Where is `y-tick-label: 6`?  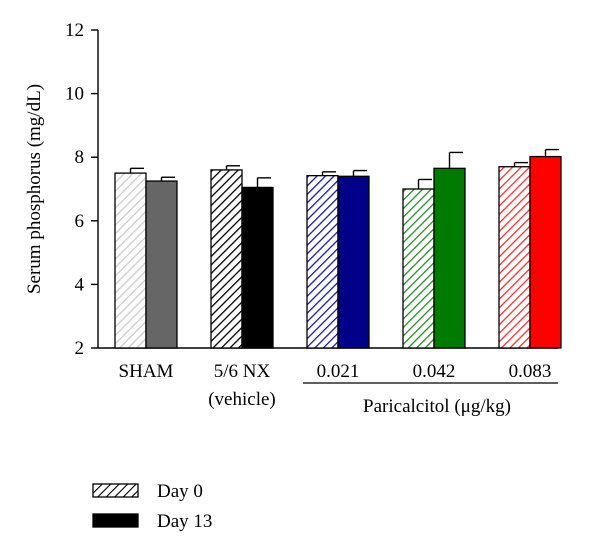
y-tick-label: 6 is located at coordinates (80, 221).